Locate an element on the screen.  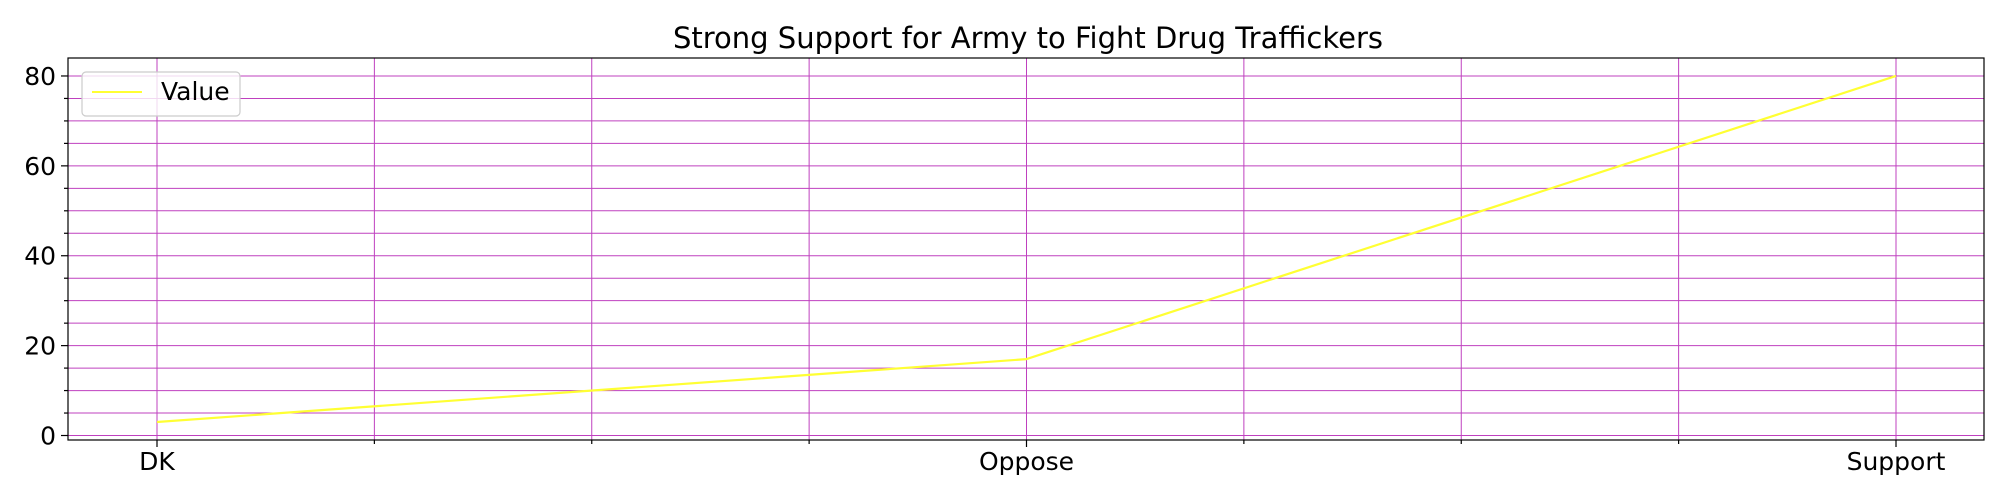
y-tick-label: 0 is located at coordinates (48, 436).